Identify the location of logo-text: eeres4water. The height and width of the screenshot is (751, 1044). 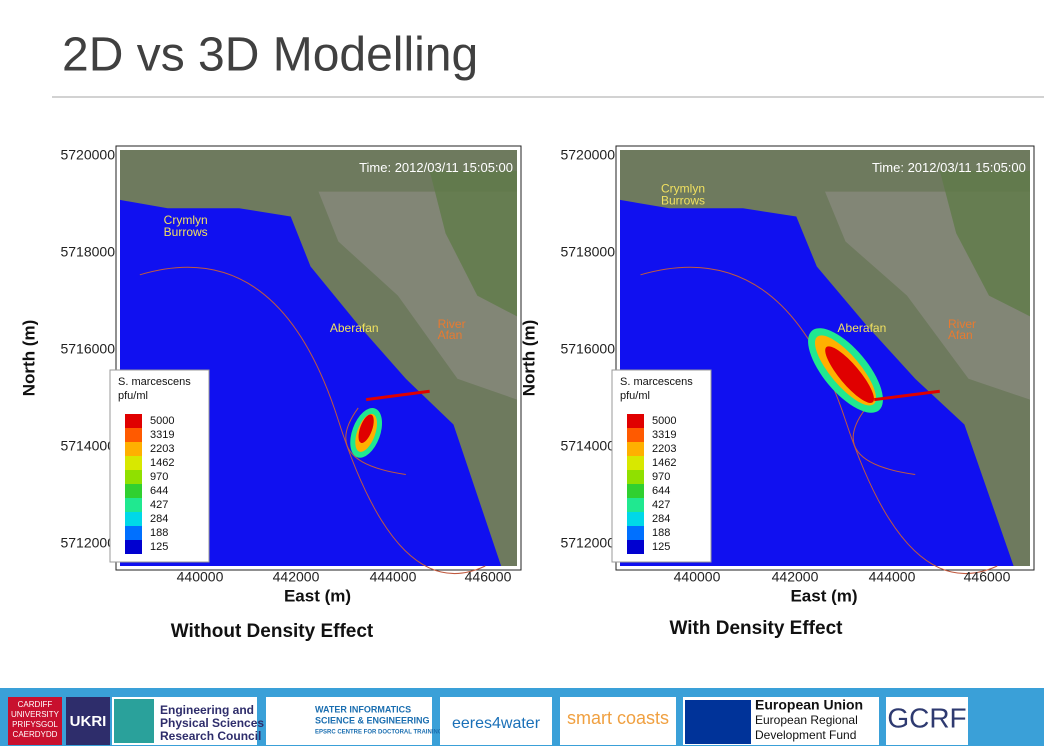
(496, 723).